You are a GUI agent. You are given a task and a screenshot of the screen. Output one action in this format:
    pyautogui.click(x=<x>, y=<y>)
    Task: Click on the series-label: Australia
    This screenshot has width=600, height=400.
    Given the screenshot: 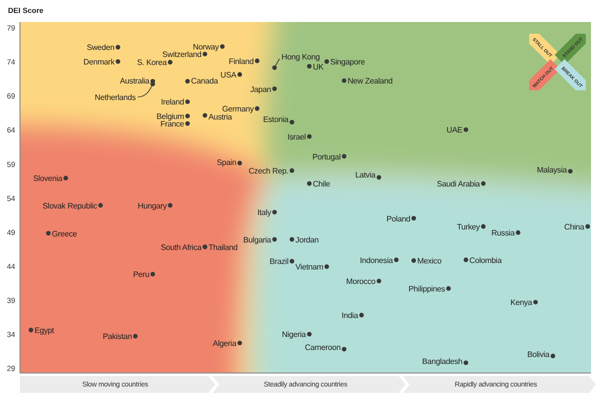 What is the action you would take?
    pyautogui.click(x=135, y=80)
    